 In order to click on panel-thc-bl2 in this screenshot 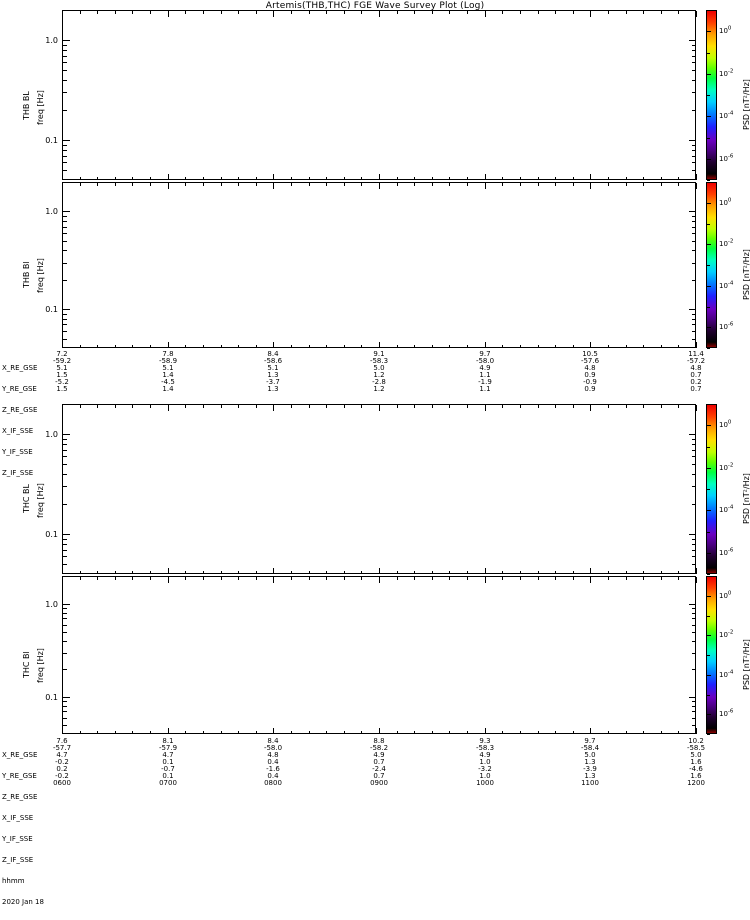, I will do `click(379, 655)`.